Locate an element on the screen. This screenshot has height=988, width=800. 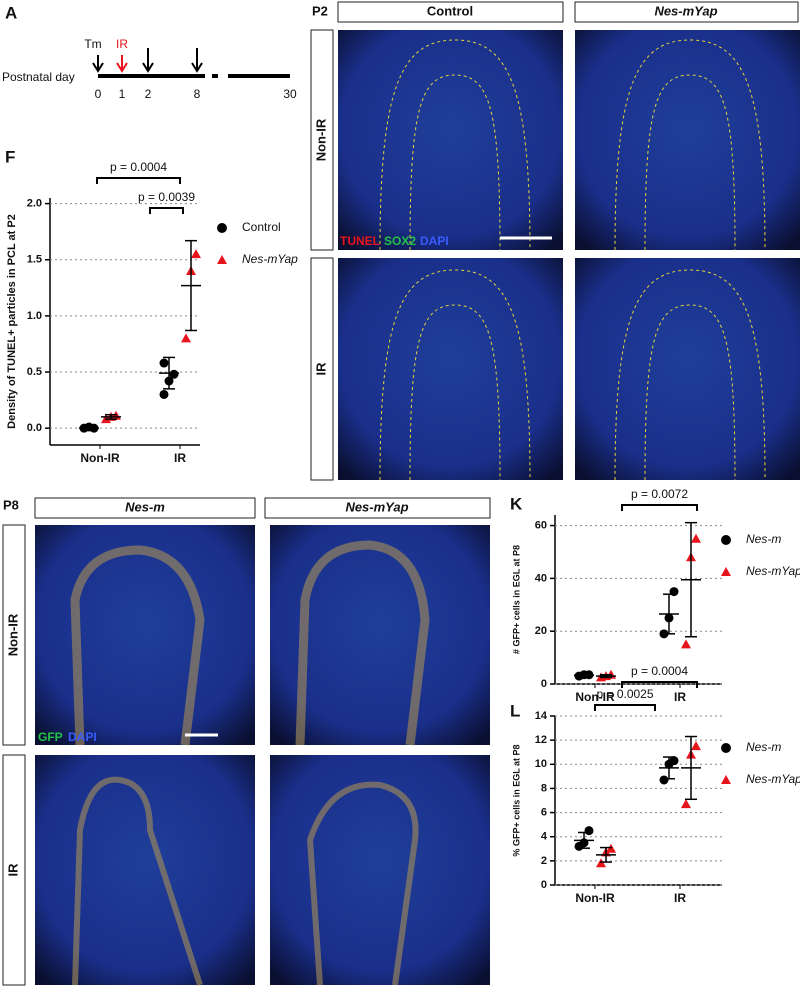
y-tick-label: 10 is located at coordinates (541, 764).